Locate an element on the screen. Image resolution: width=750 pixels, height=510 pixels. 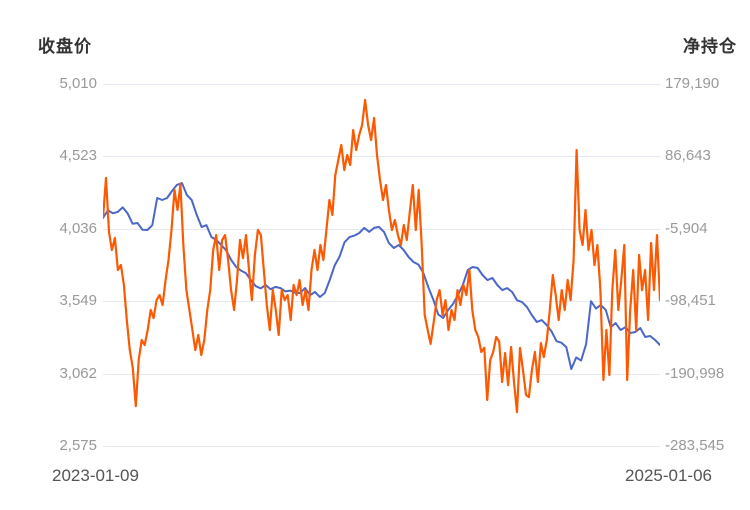
left-axis-title: 收盘价 is located at coordinates (65, 46).